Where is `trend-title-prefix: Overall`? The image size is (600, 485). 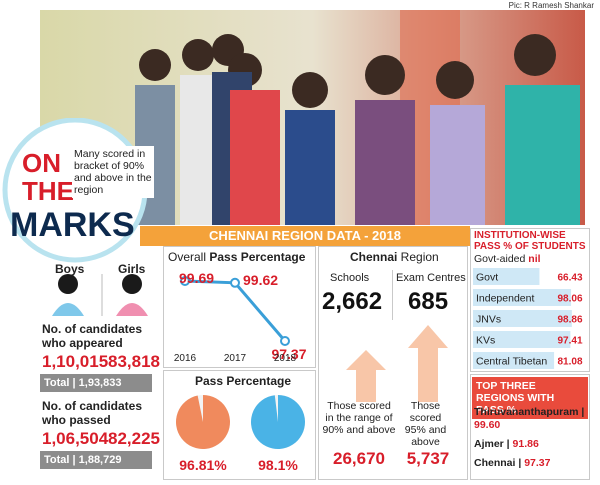 trend-title-prefix: Overall is located at coordinates (189, 257).